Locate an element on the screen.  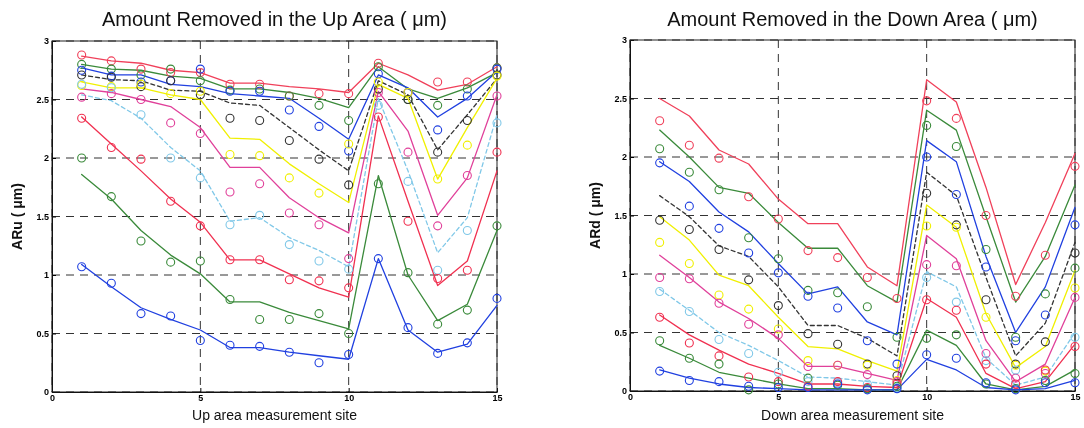
chart-title: Amount Removed in the Up Area ( μm) is located at coordinates (274, 19).